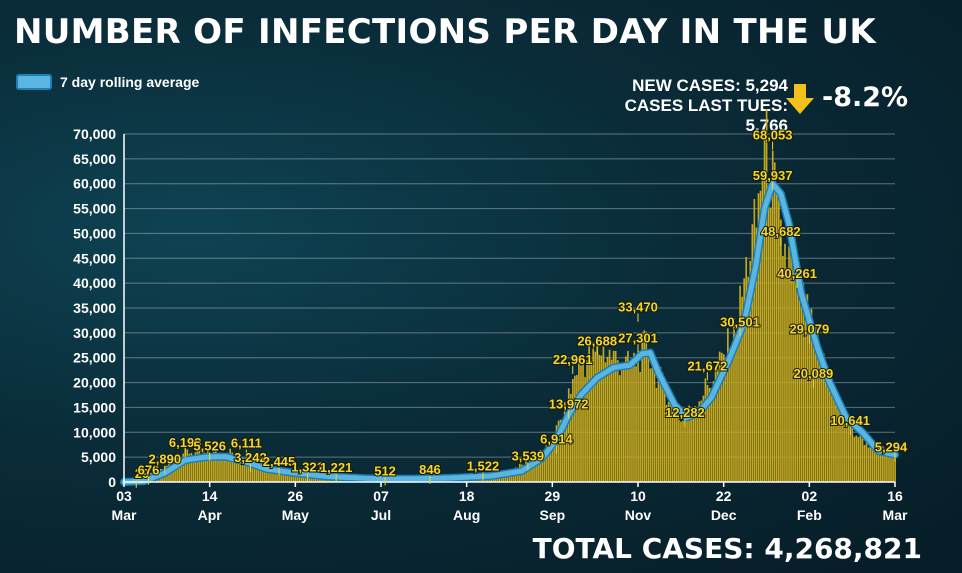 The height and width of the screenshot is (573, 962). What do you see at coordinates (112, 482) in the screenshot?
I see `y-tick-label: 0` at bounding box center [112, 482].